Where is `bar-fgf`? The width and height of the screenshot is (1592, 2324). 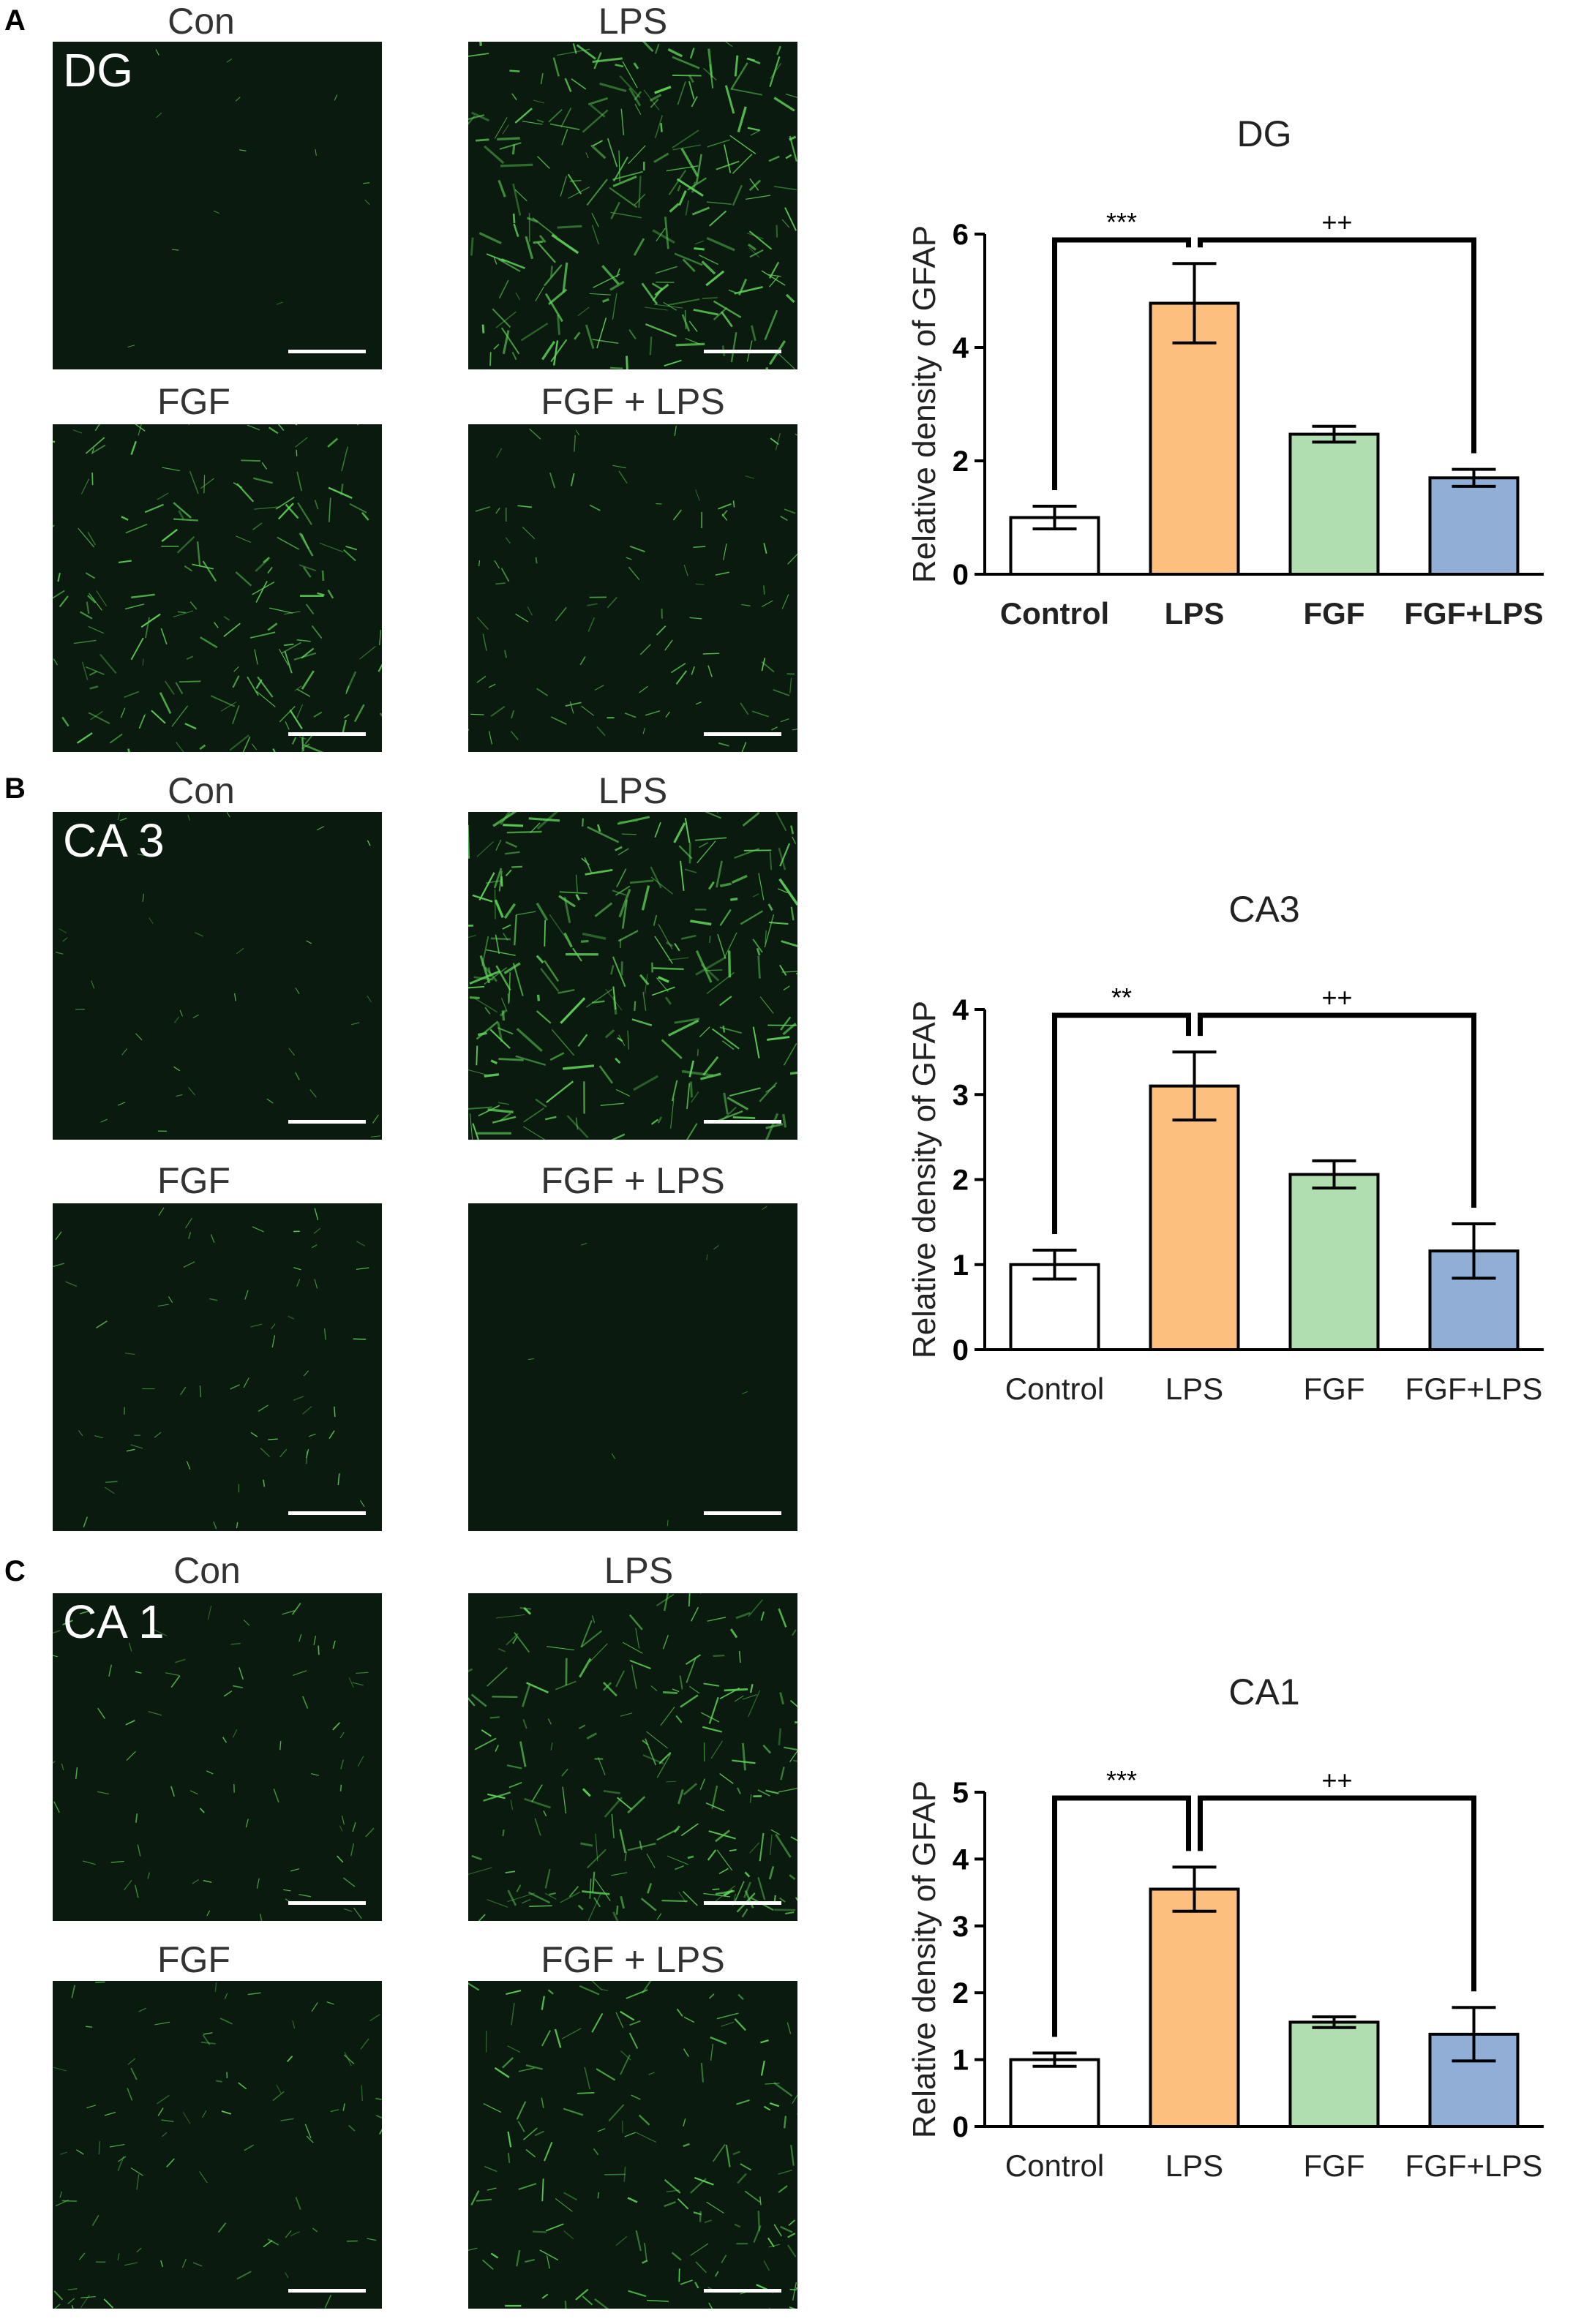 bar-fgf is located at coordinates (1334, 505).